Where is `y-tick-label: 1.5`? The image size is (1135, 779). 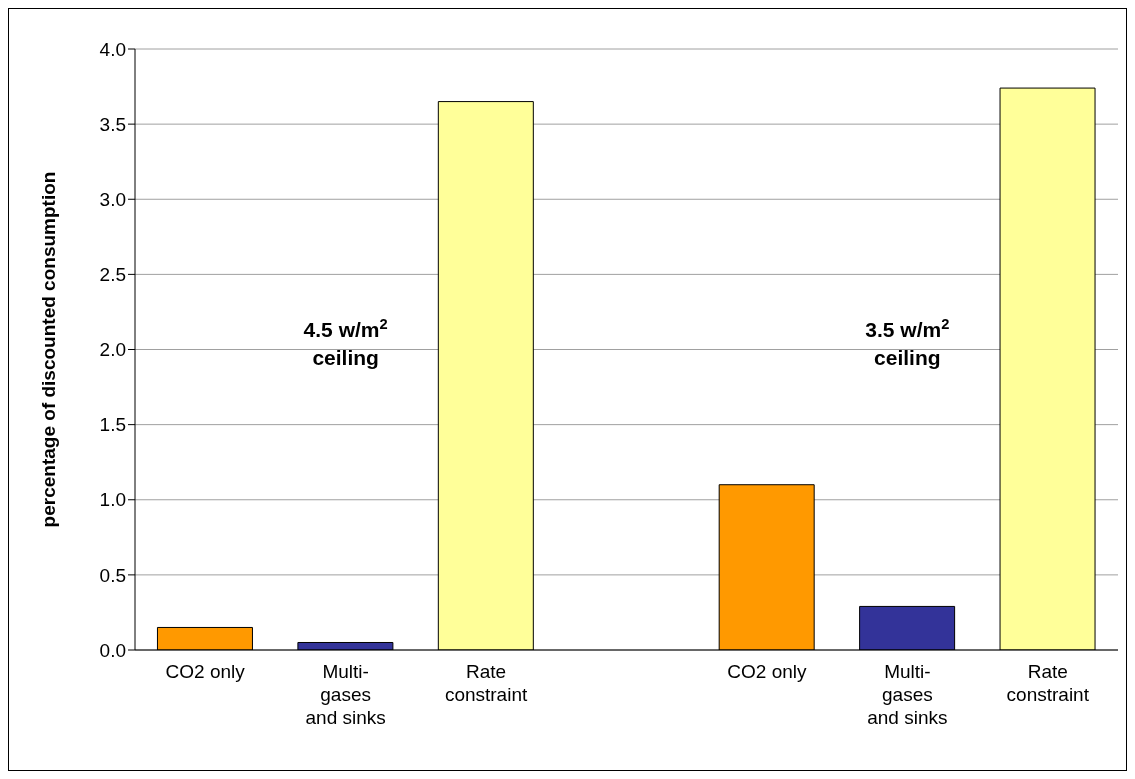
y-tick-label: 1.5 is located at coordinates (112, 425).